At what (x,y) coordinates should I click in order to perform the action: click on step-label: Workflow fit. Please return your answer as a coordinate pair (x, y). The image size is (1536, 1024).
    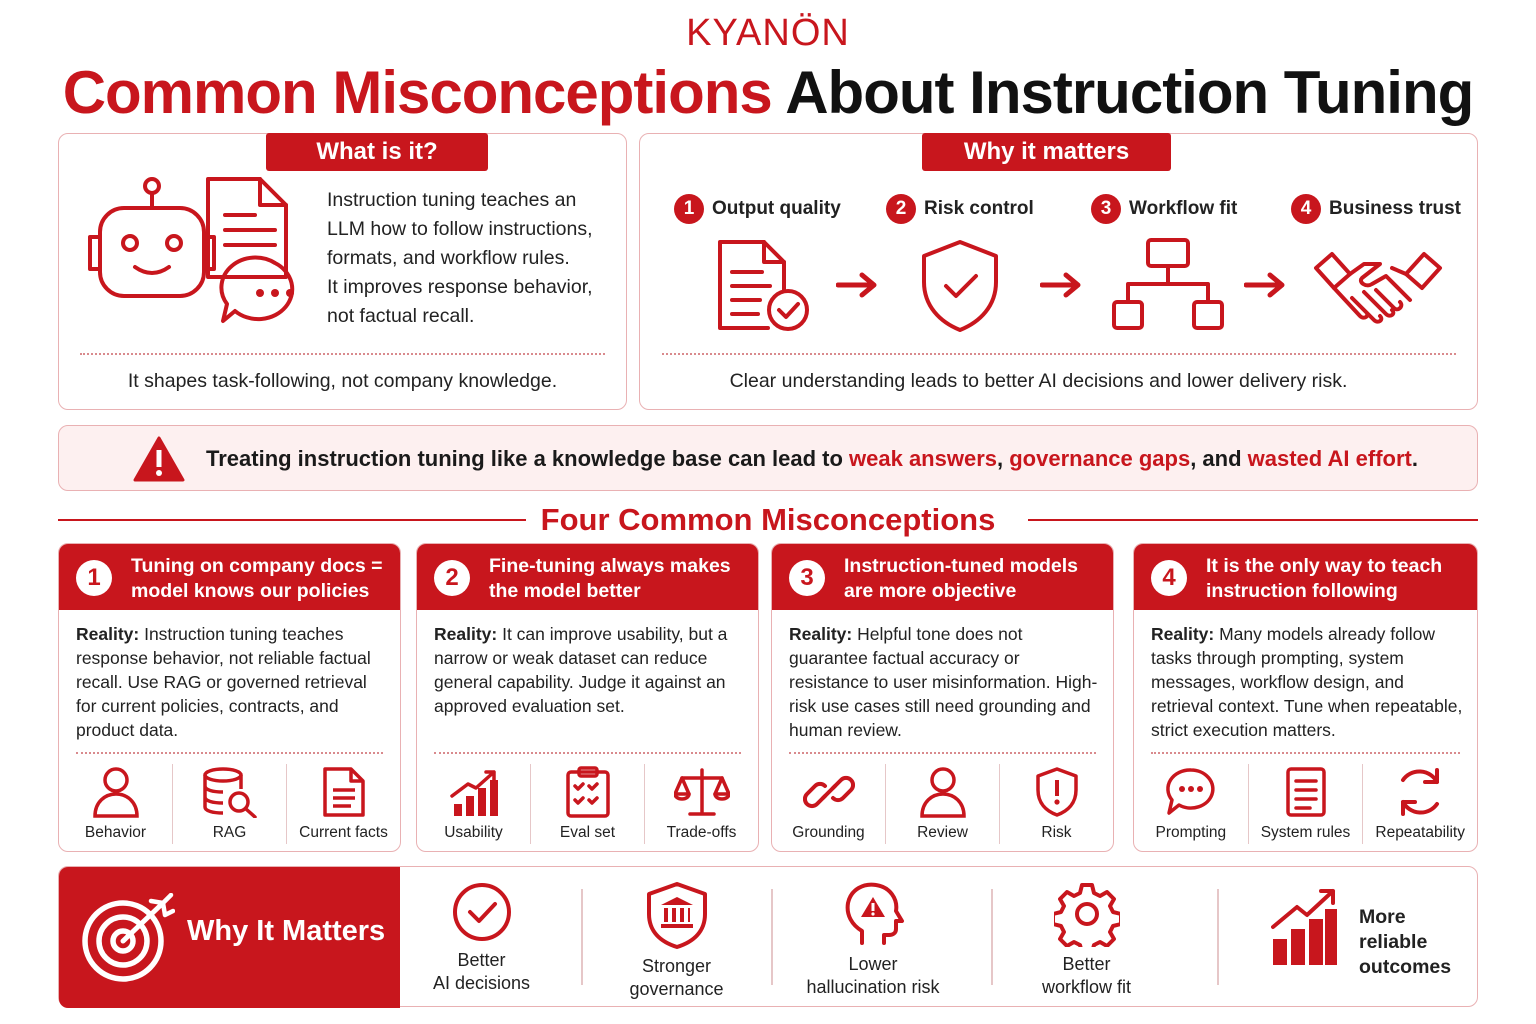
    Looking at the image, I should click on (1183, 208).